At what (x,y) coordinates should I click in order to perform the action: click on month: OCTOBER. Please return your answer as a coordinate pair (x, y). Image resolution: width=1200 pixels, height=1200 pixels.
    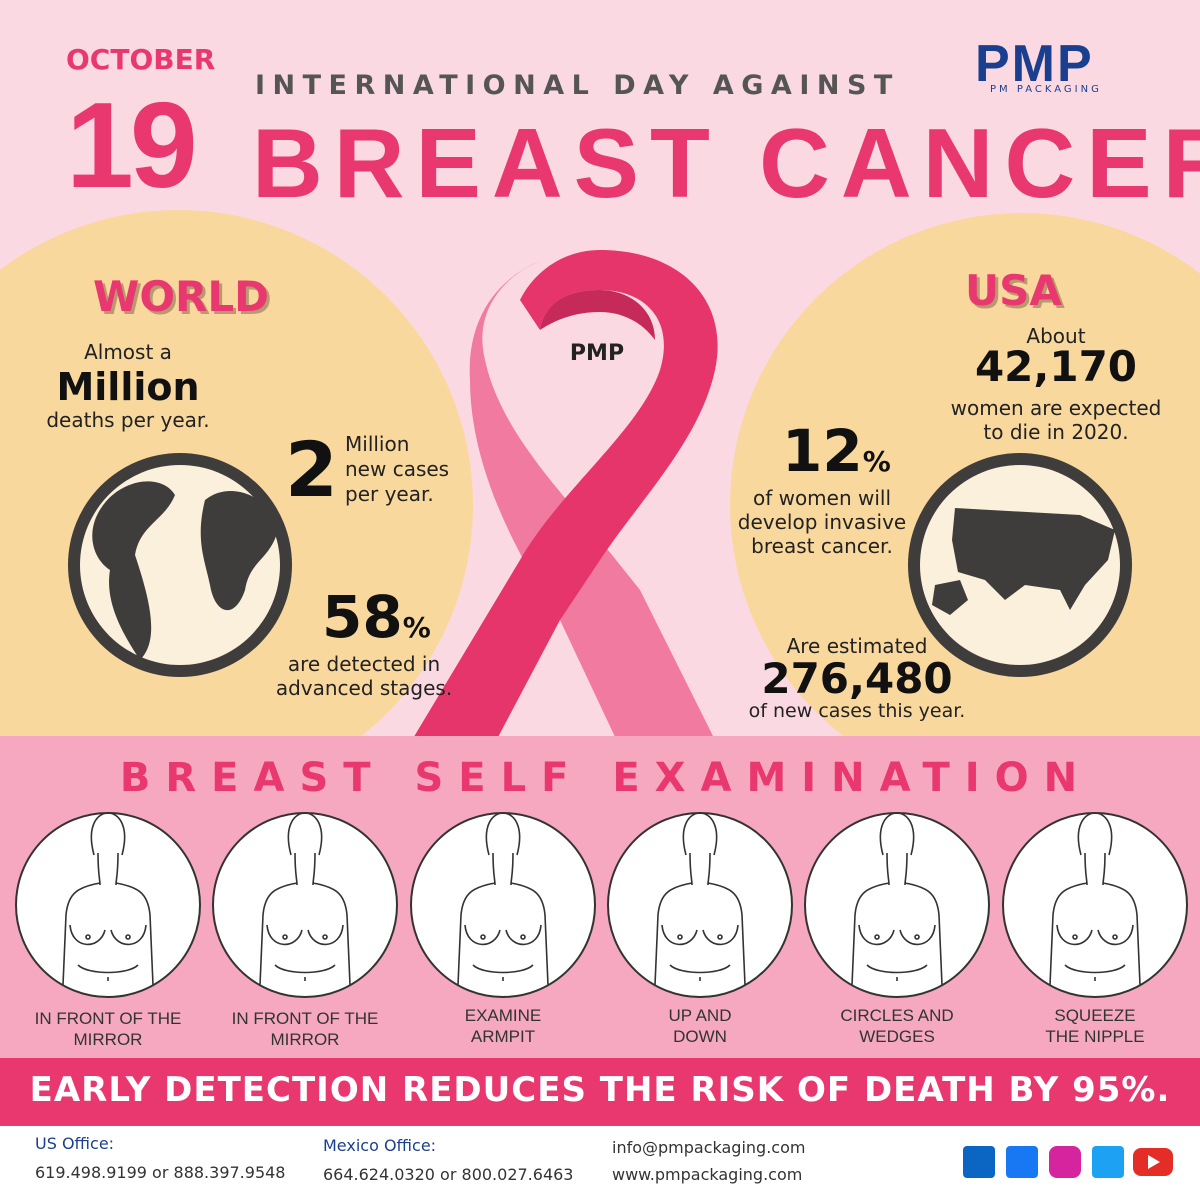
    Looking at the image, I should click on (141, 59).